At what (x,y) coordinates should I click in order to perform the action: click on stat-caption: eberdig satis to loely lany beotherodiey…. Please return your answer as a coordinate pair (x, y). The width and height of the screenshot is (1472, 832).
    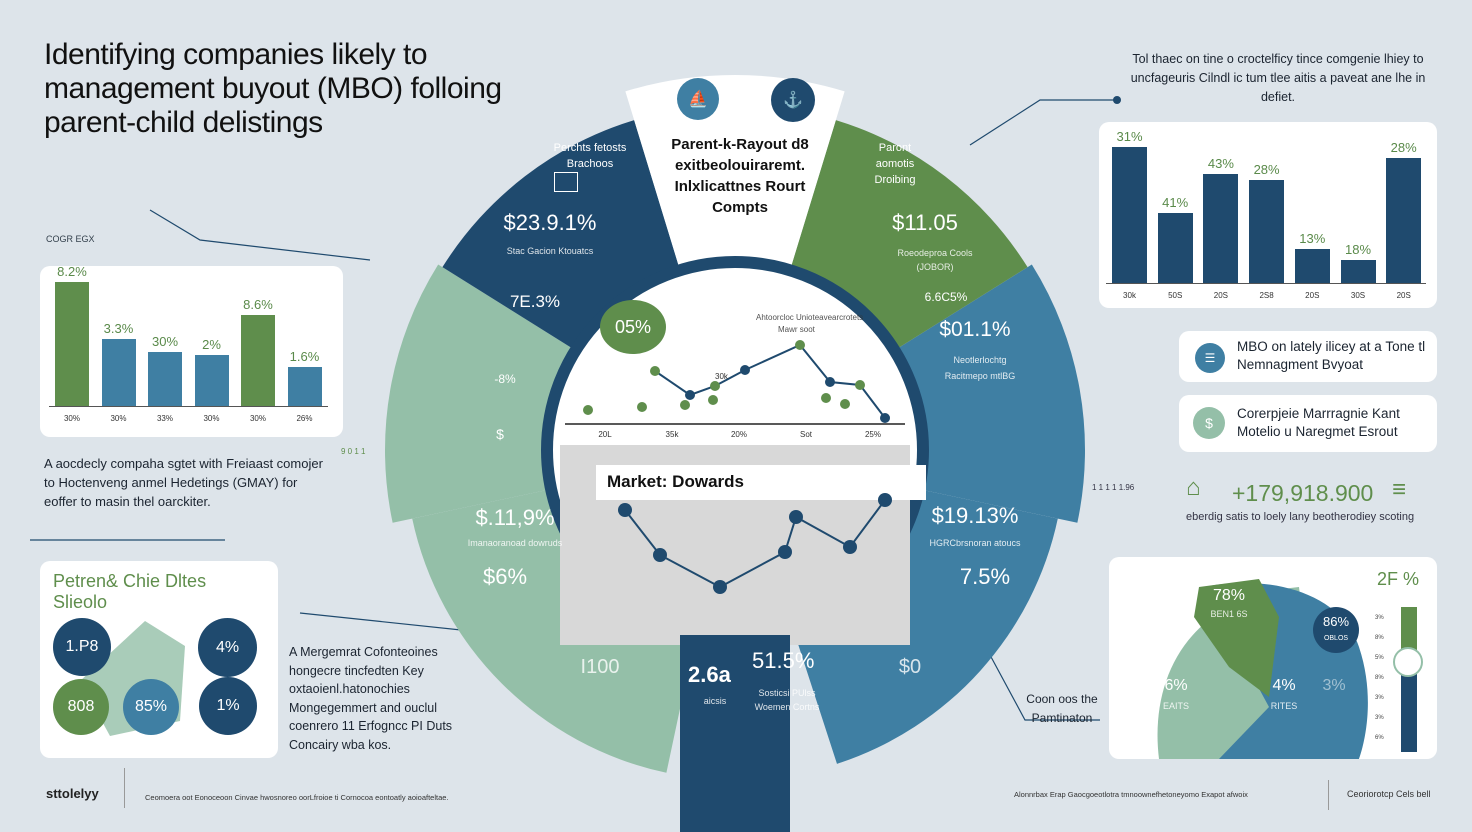
    Looking at the image, I should click on (1300, 517).